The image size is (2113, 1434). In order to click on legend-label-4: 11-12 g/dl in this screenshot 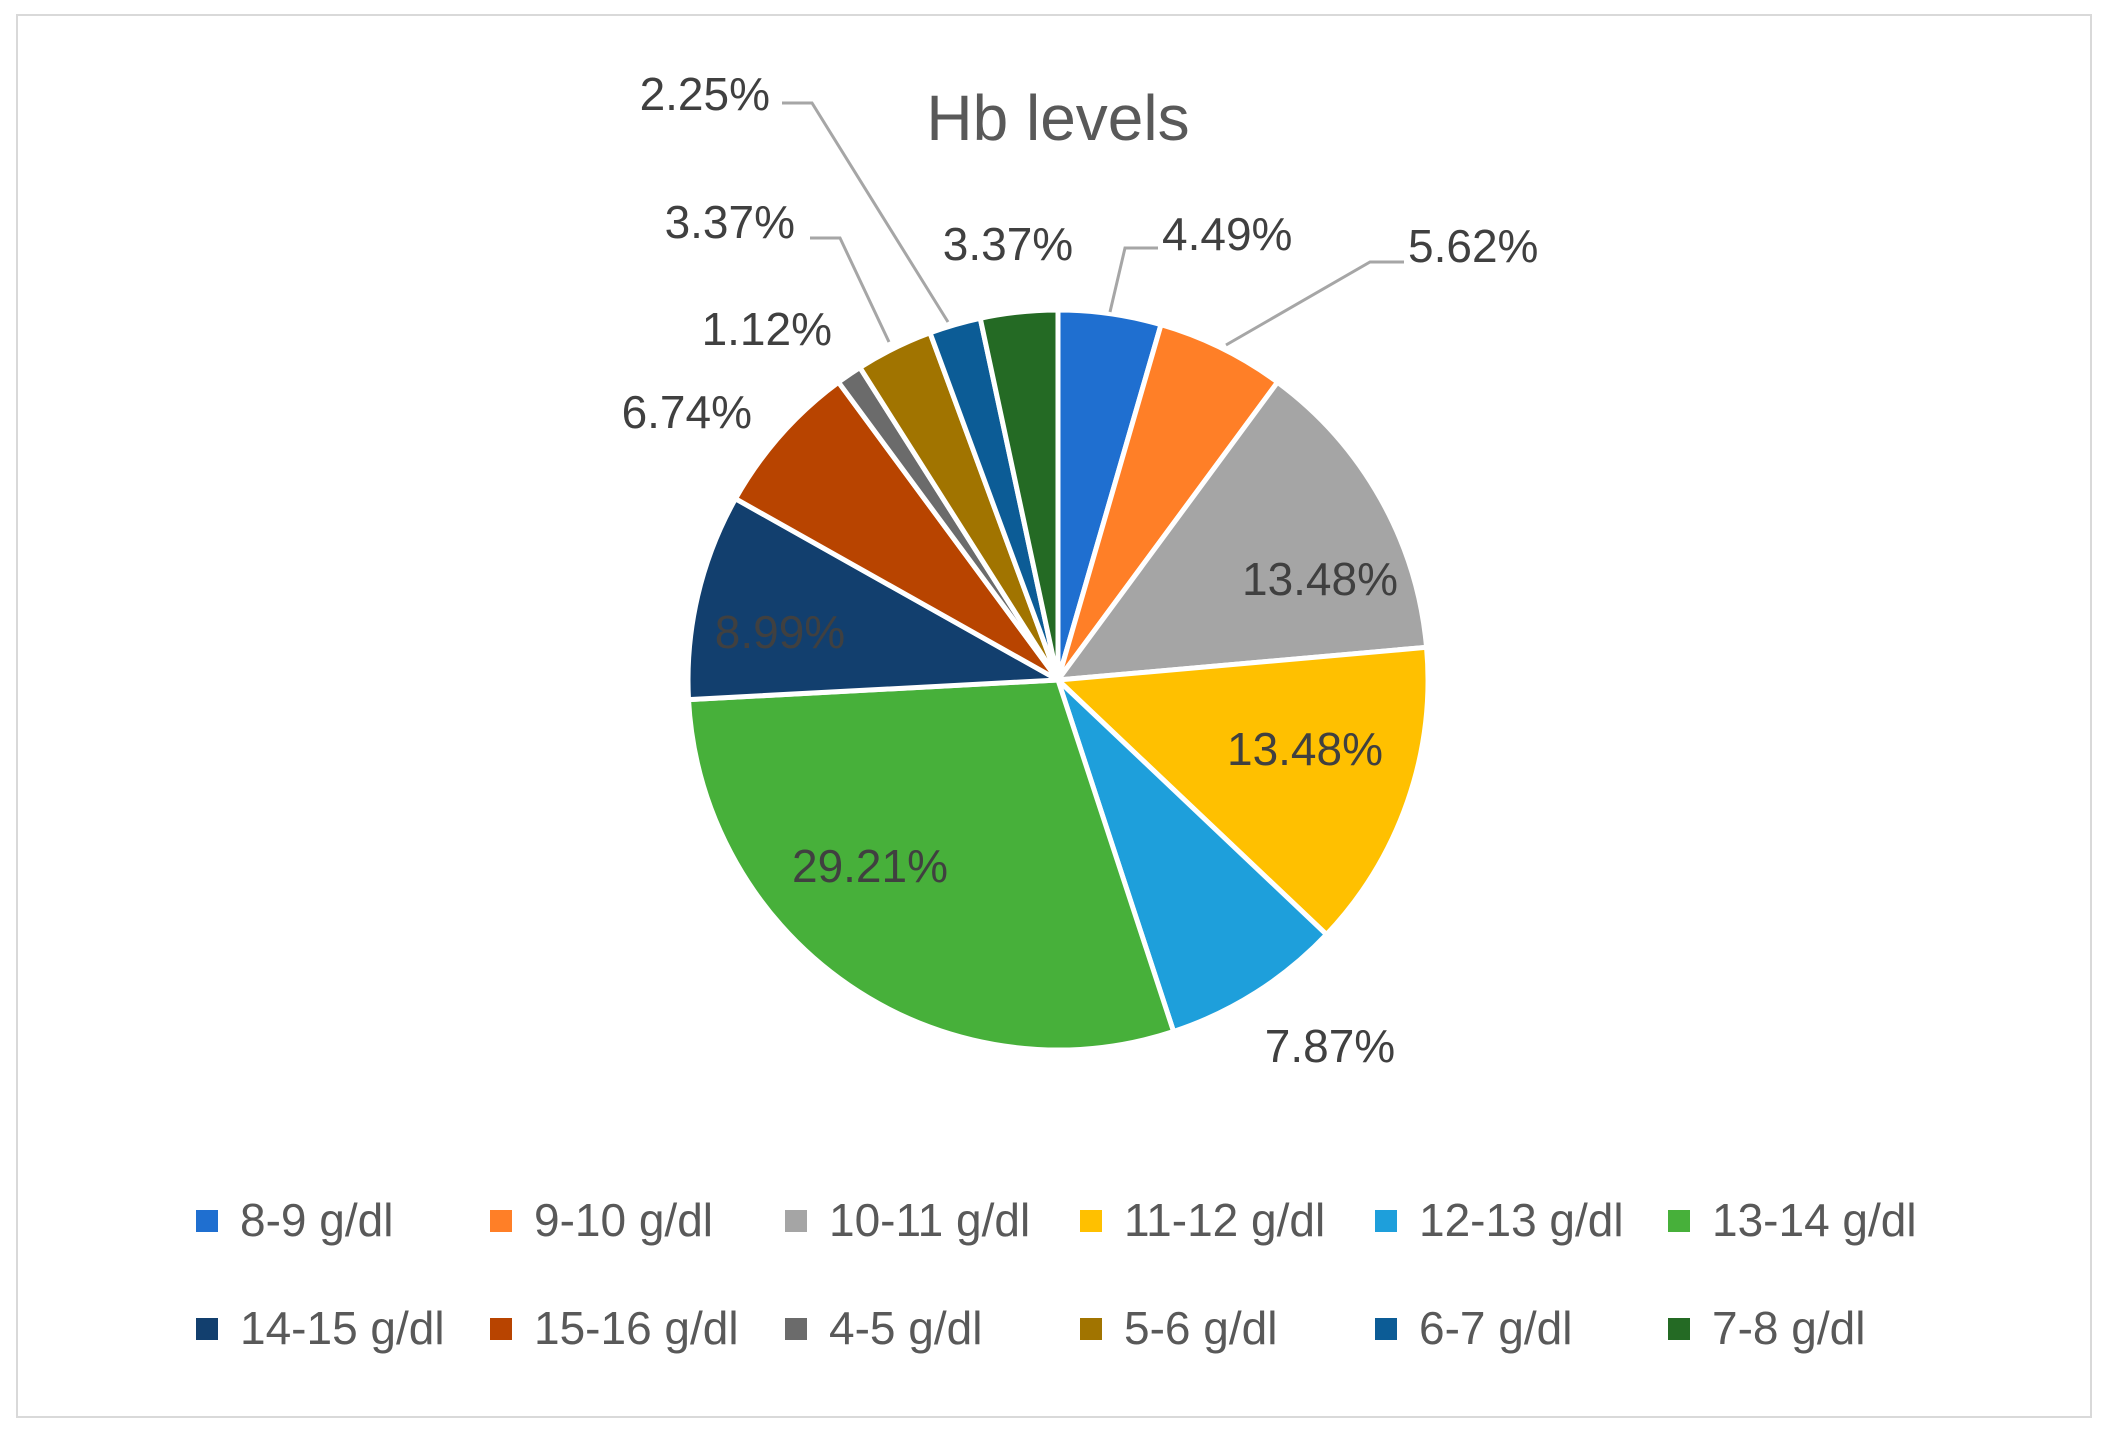, I will do `click(1224, 1220)`.